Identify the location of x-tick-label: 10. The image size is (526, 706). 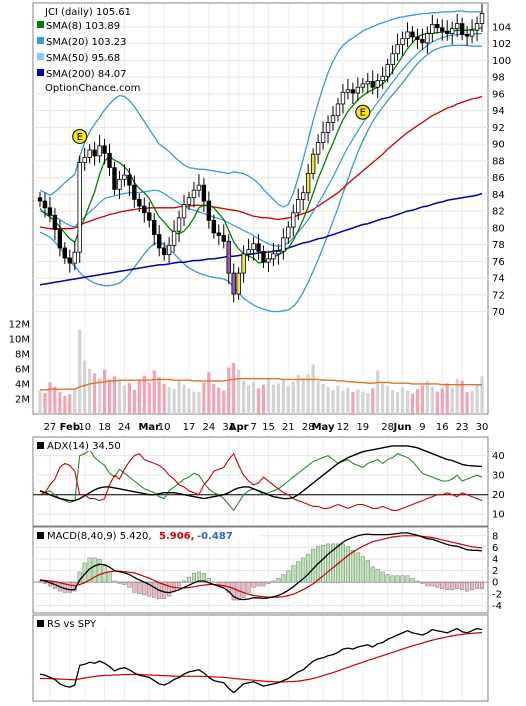
(84, 427).